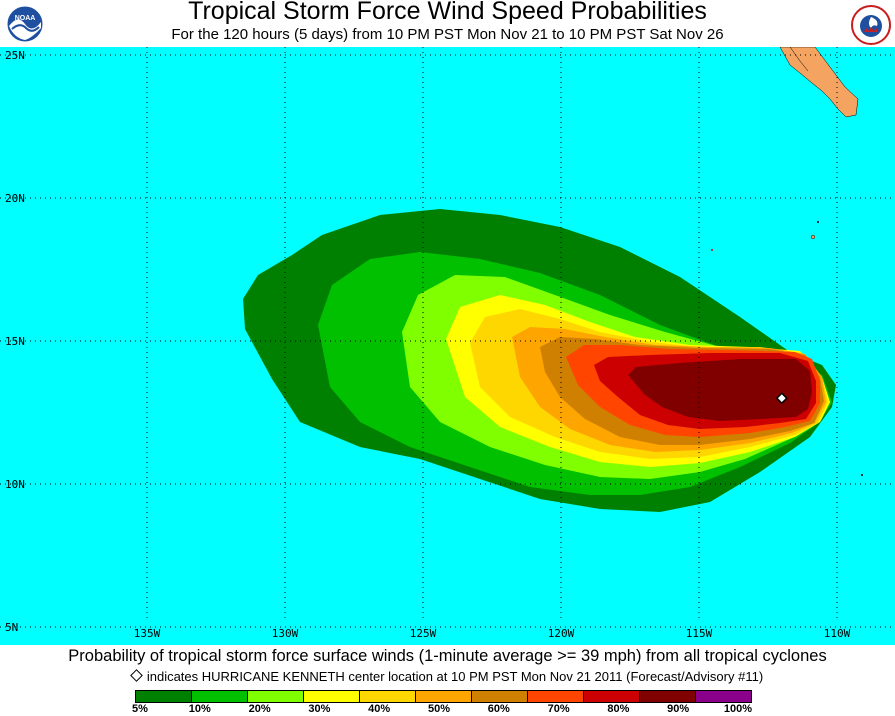 The height and width of the screenshot is (716, 895). What do you see at coordinates (561, 633) in the screenshot?
I see `longitude-label: 120W` at bounding box center [561, 633].